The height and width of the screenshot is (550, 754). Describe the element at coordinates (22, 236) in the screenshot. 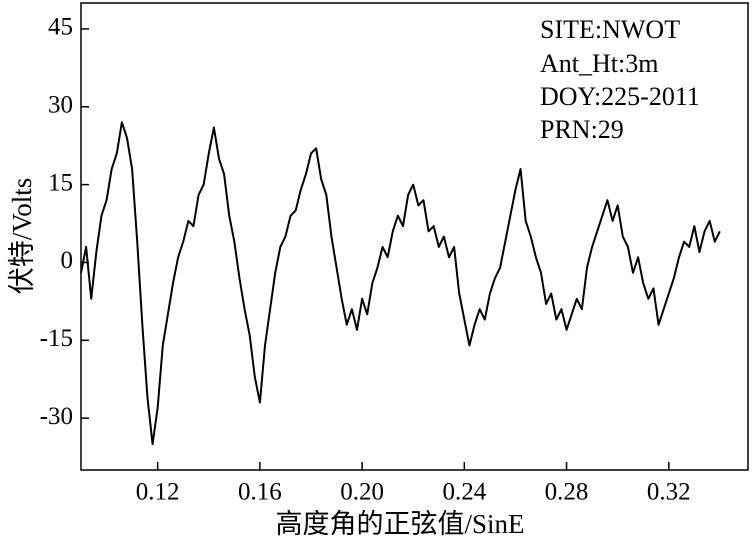

I see `y-axis-label: 伏特/Volts` at that location.